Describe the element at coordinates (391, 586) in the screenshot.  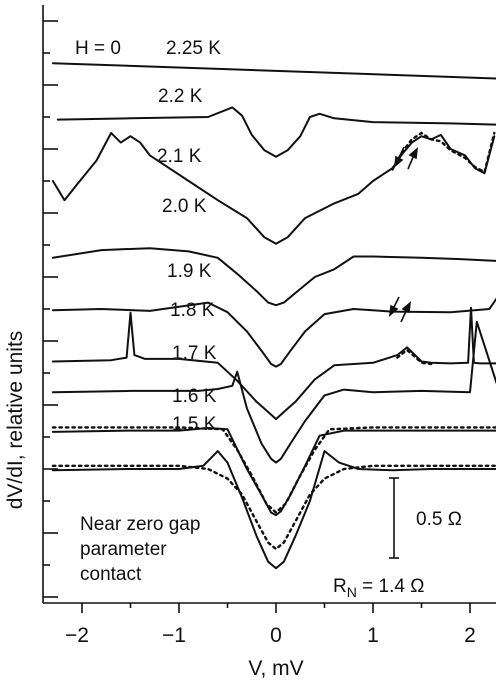
I see `rn-label-value: = 1.4 Ω` at that location.